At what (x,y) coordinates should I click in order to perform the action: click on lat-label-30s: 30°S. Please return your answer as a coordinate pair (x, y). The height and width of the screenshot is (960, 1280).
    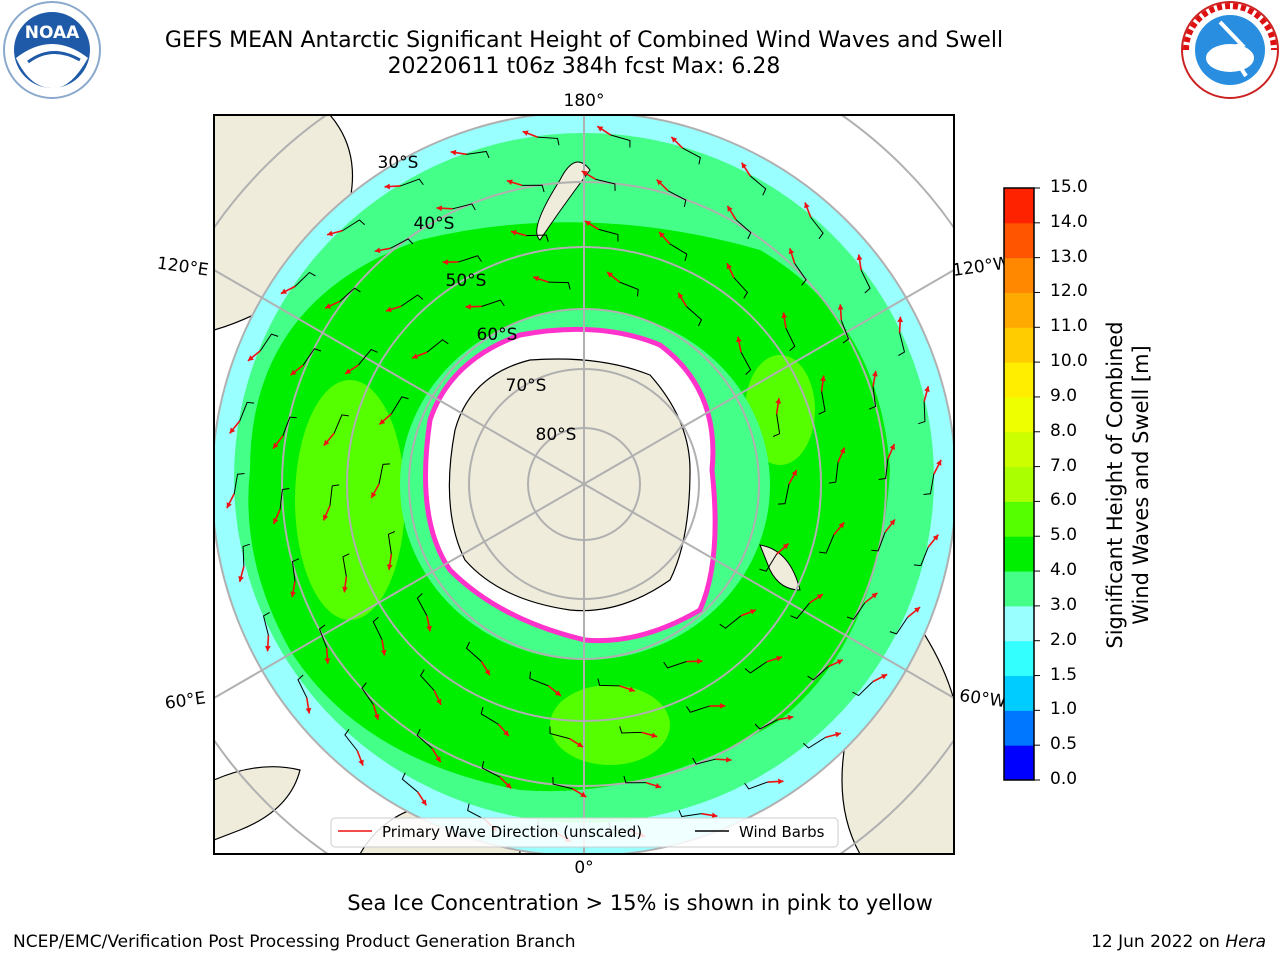
    Looking at the image, I should click on (398, 163).